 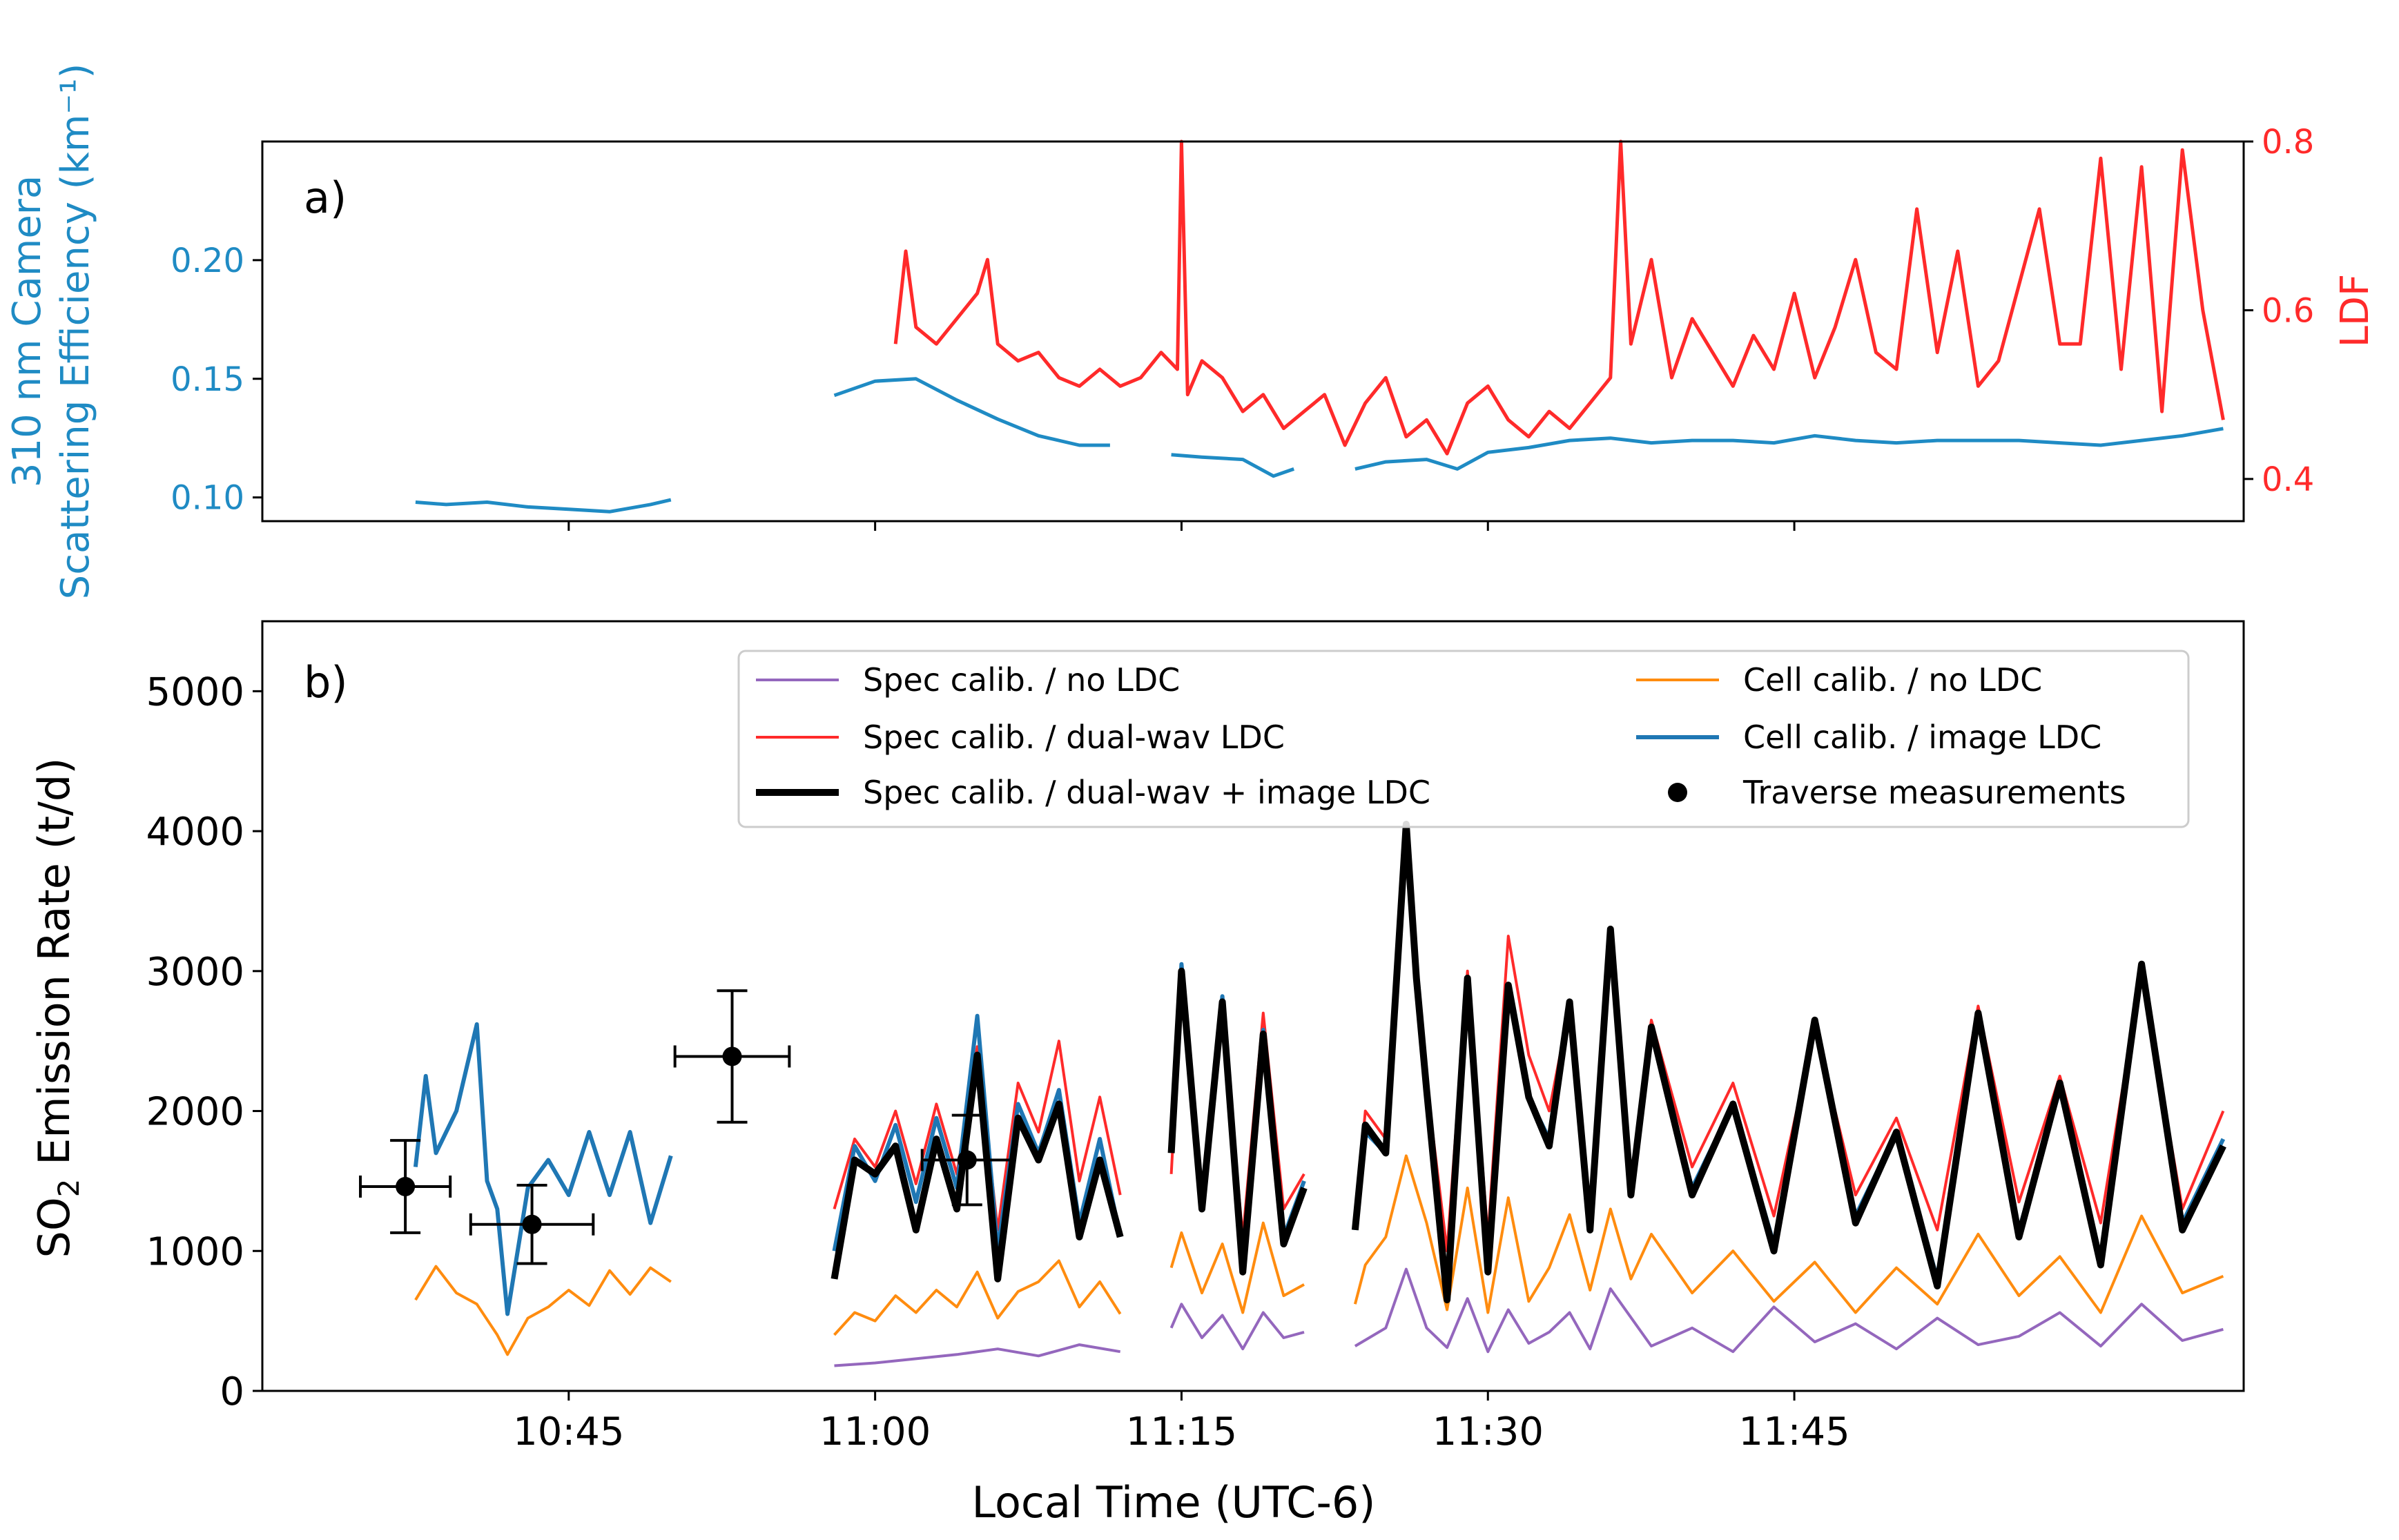 I want to click on legend-entry-3: Cell calib. / no LDC, so click(x=1839, y=680).